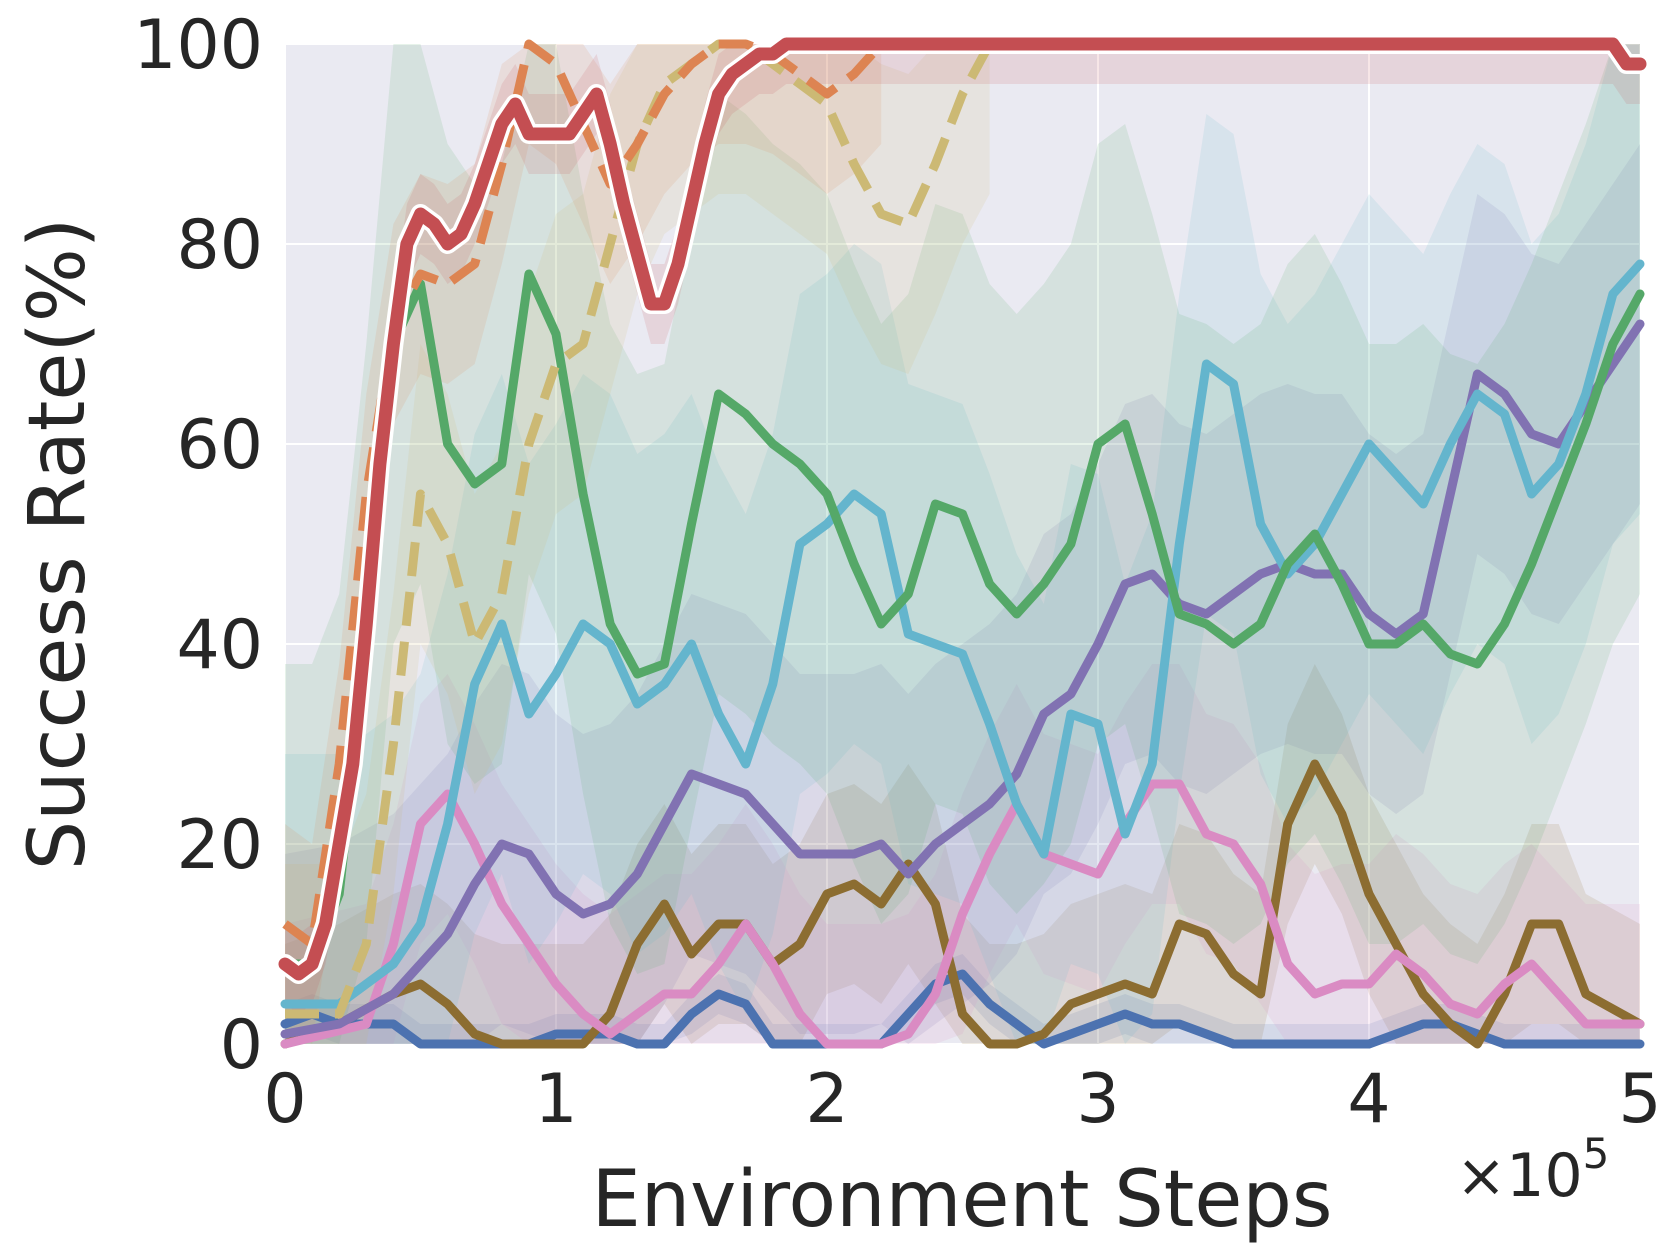 The width and height of the screenshot is (1666, 1251). Describe the element at coordinates (219, 445) in the screenshot. I see `y-tick-label: 60` at that location.